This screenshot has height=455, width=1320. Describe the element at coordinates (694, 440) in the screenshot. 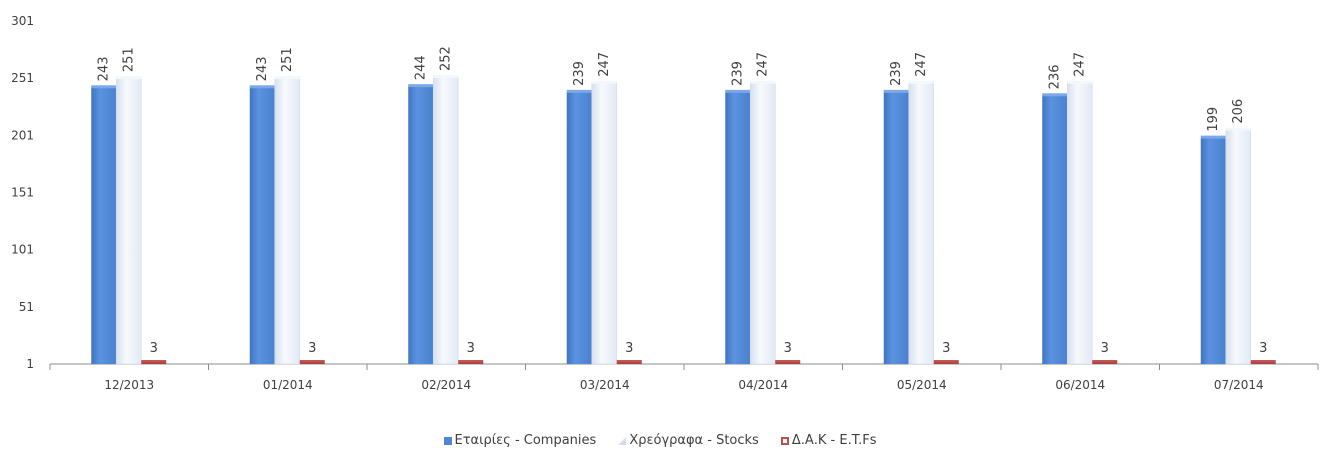

I see `legend-label-stocks: Χρεόγραφα - Stocks` at that location.